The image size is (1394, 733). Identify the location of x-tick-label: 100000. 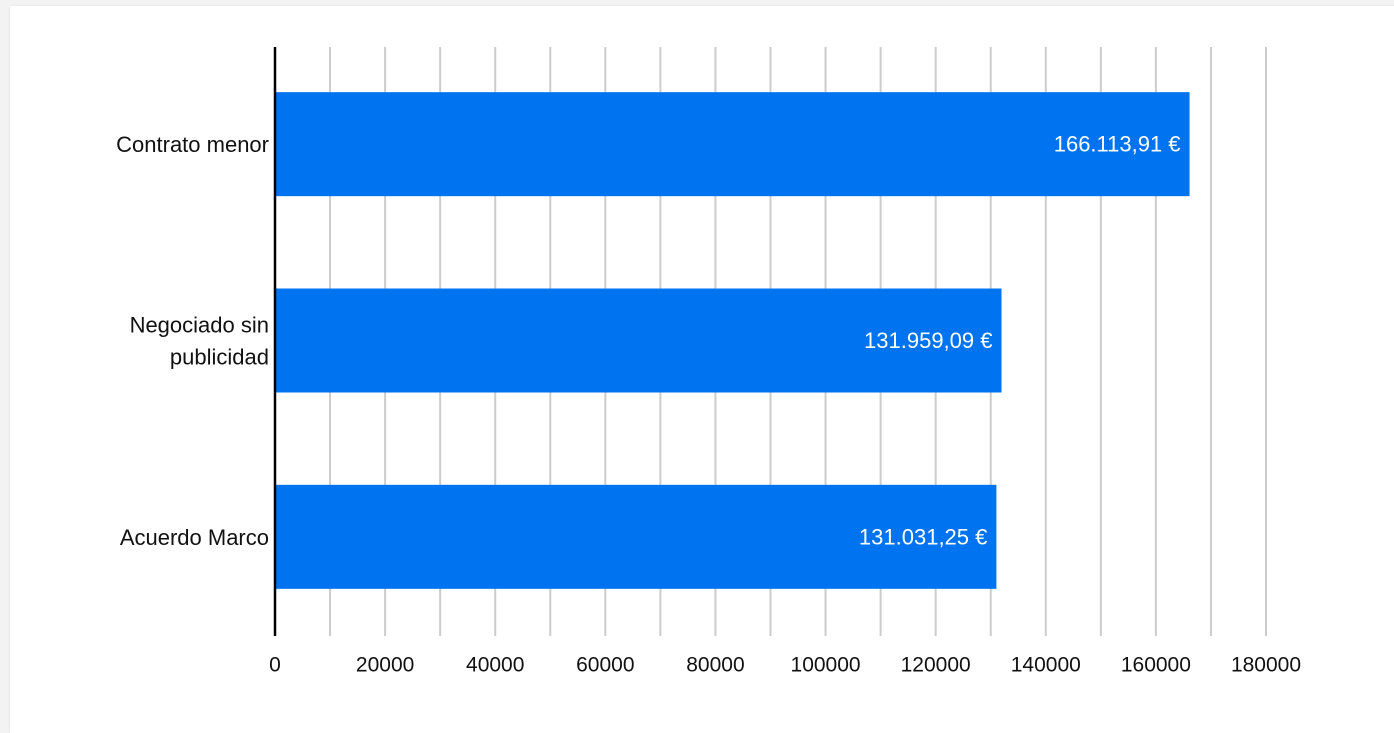
(826, 665).